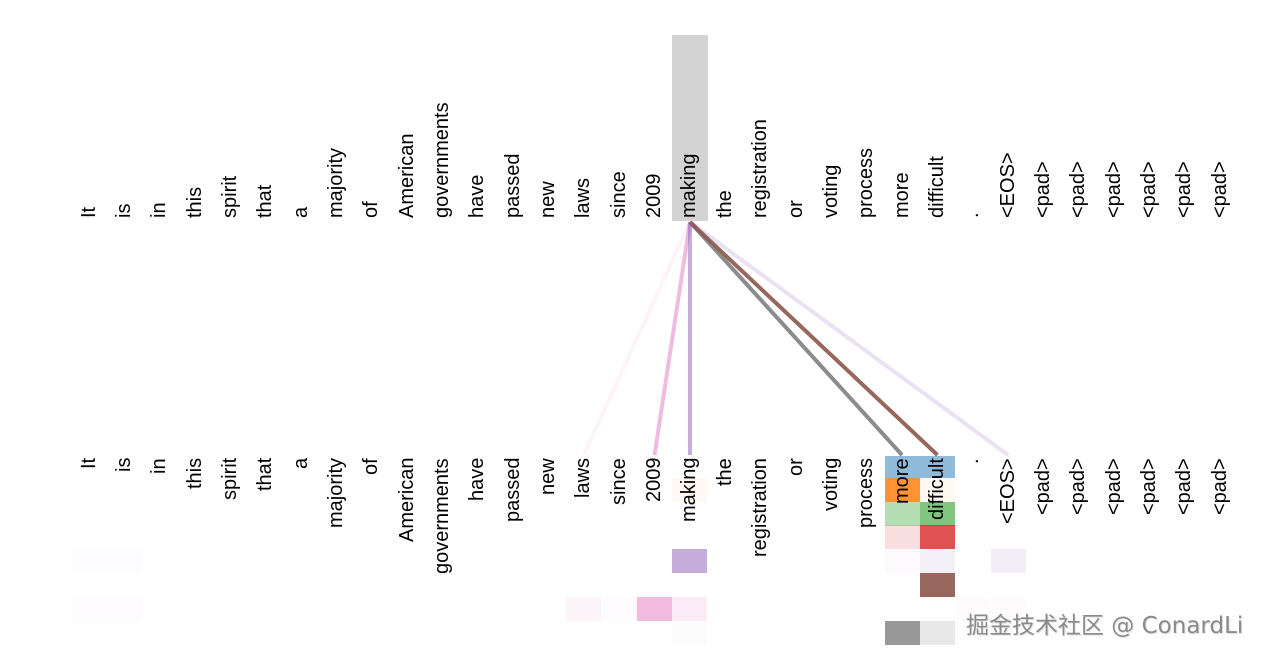 This screenshot has width=1280, height=655. I want to click on target-token: voting, so click(830, 485).